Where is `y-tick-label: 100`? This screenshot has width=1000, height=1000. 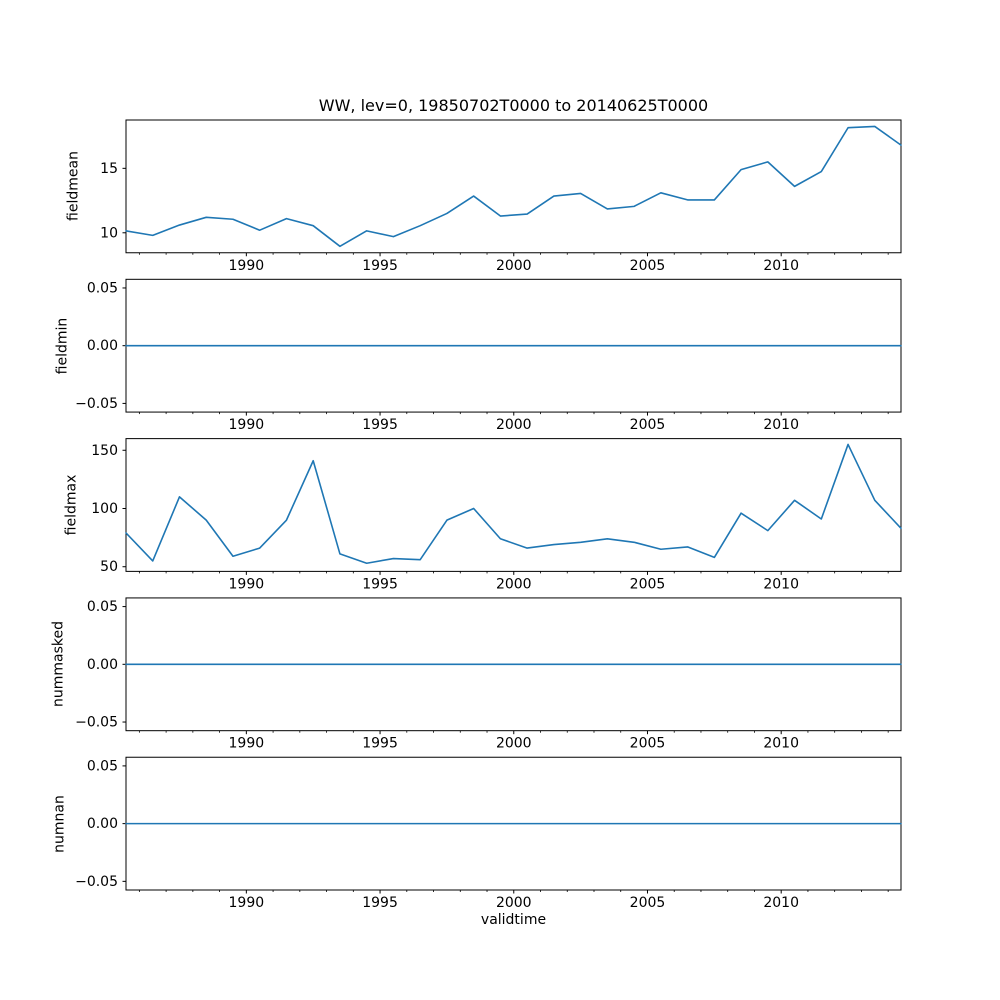 y-tick-label: 100 is located at coordinates (104, 509).